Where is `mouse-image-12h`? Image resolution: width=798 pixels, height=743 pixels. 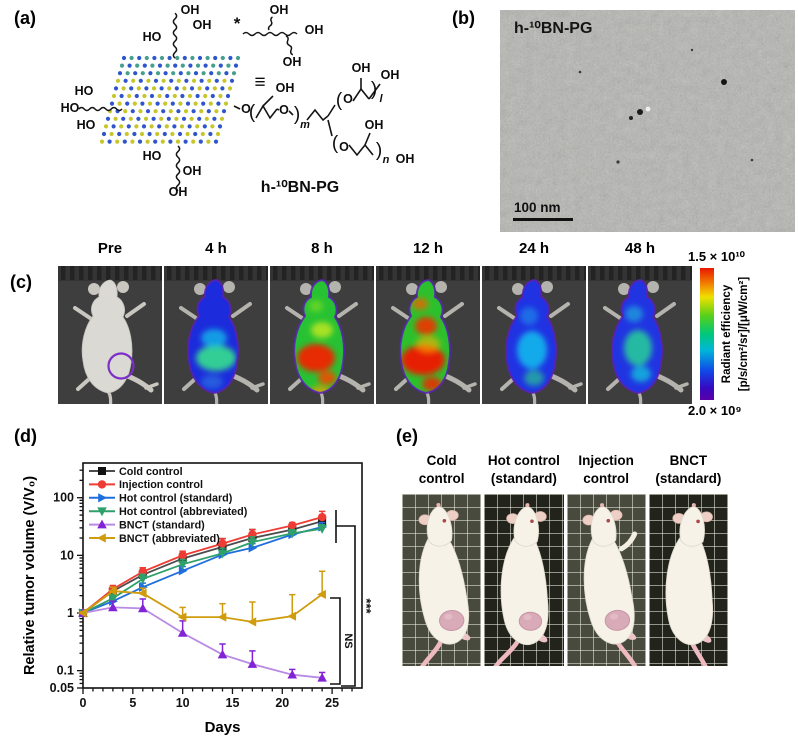
mouse-image-12h is located at coordinates (428, 335).